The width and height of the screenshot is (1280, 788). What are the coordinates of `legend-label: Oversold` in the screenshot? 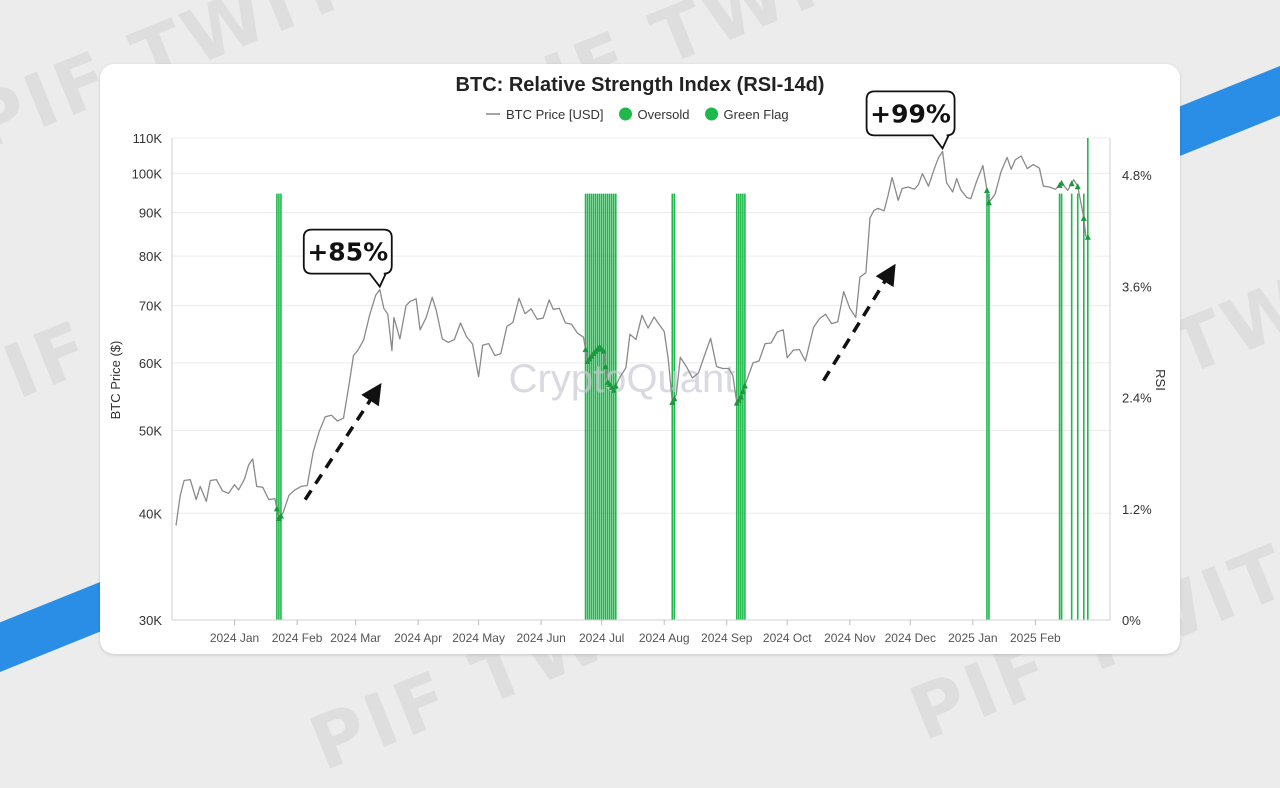 It's located at (664, 114).